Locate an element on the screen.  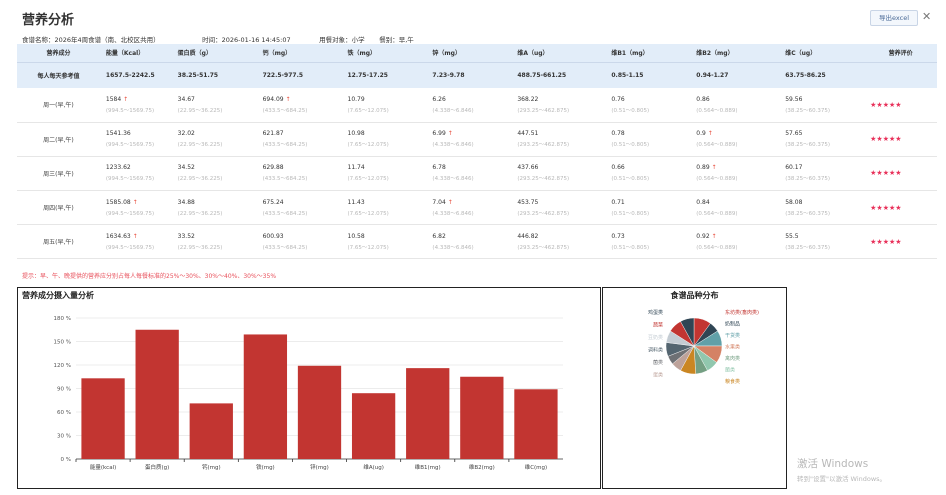
y-tick-label: 0 % is located at coordinates (66, 460).